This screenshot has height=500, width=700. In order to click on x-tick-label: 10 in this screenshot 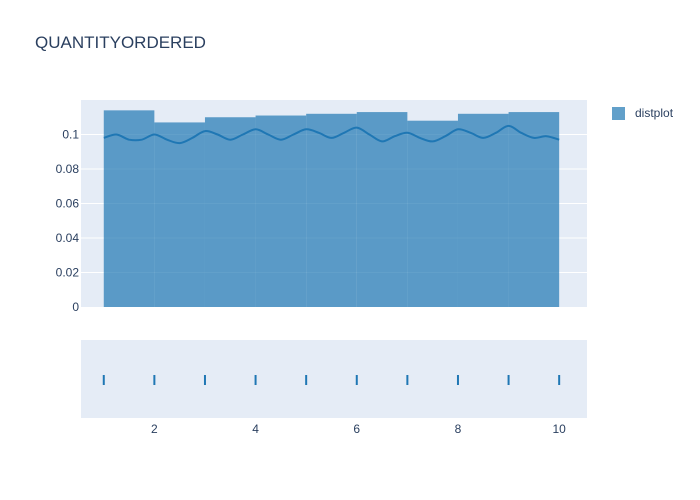, I will do `click(559, 429)`.